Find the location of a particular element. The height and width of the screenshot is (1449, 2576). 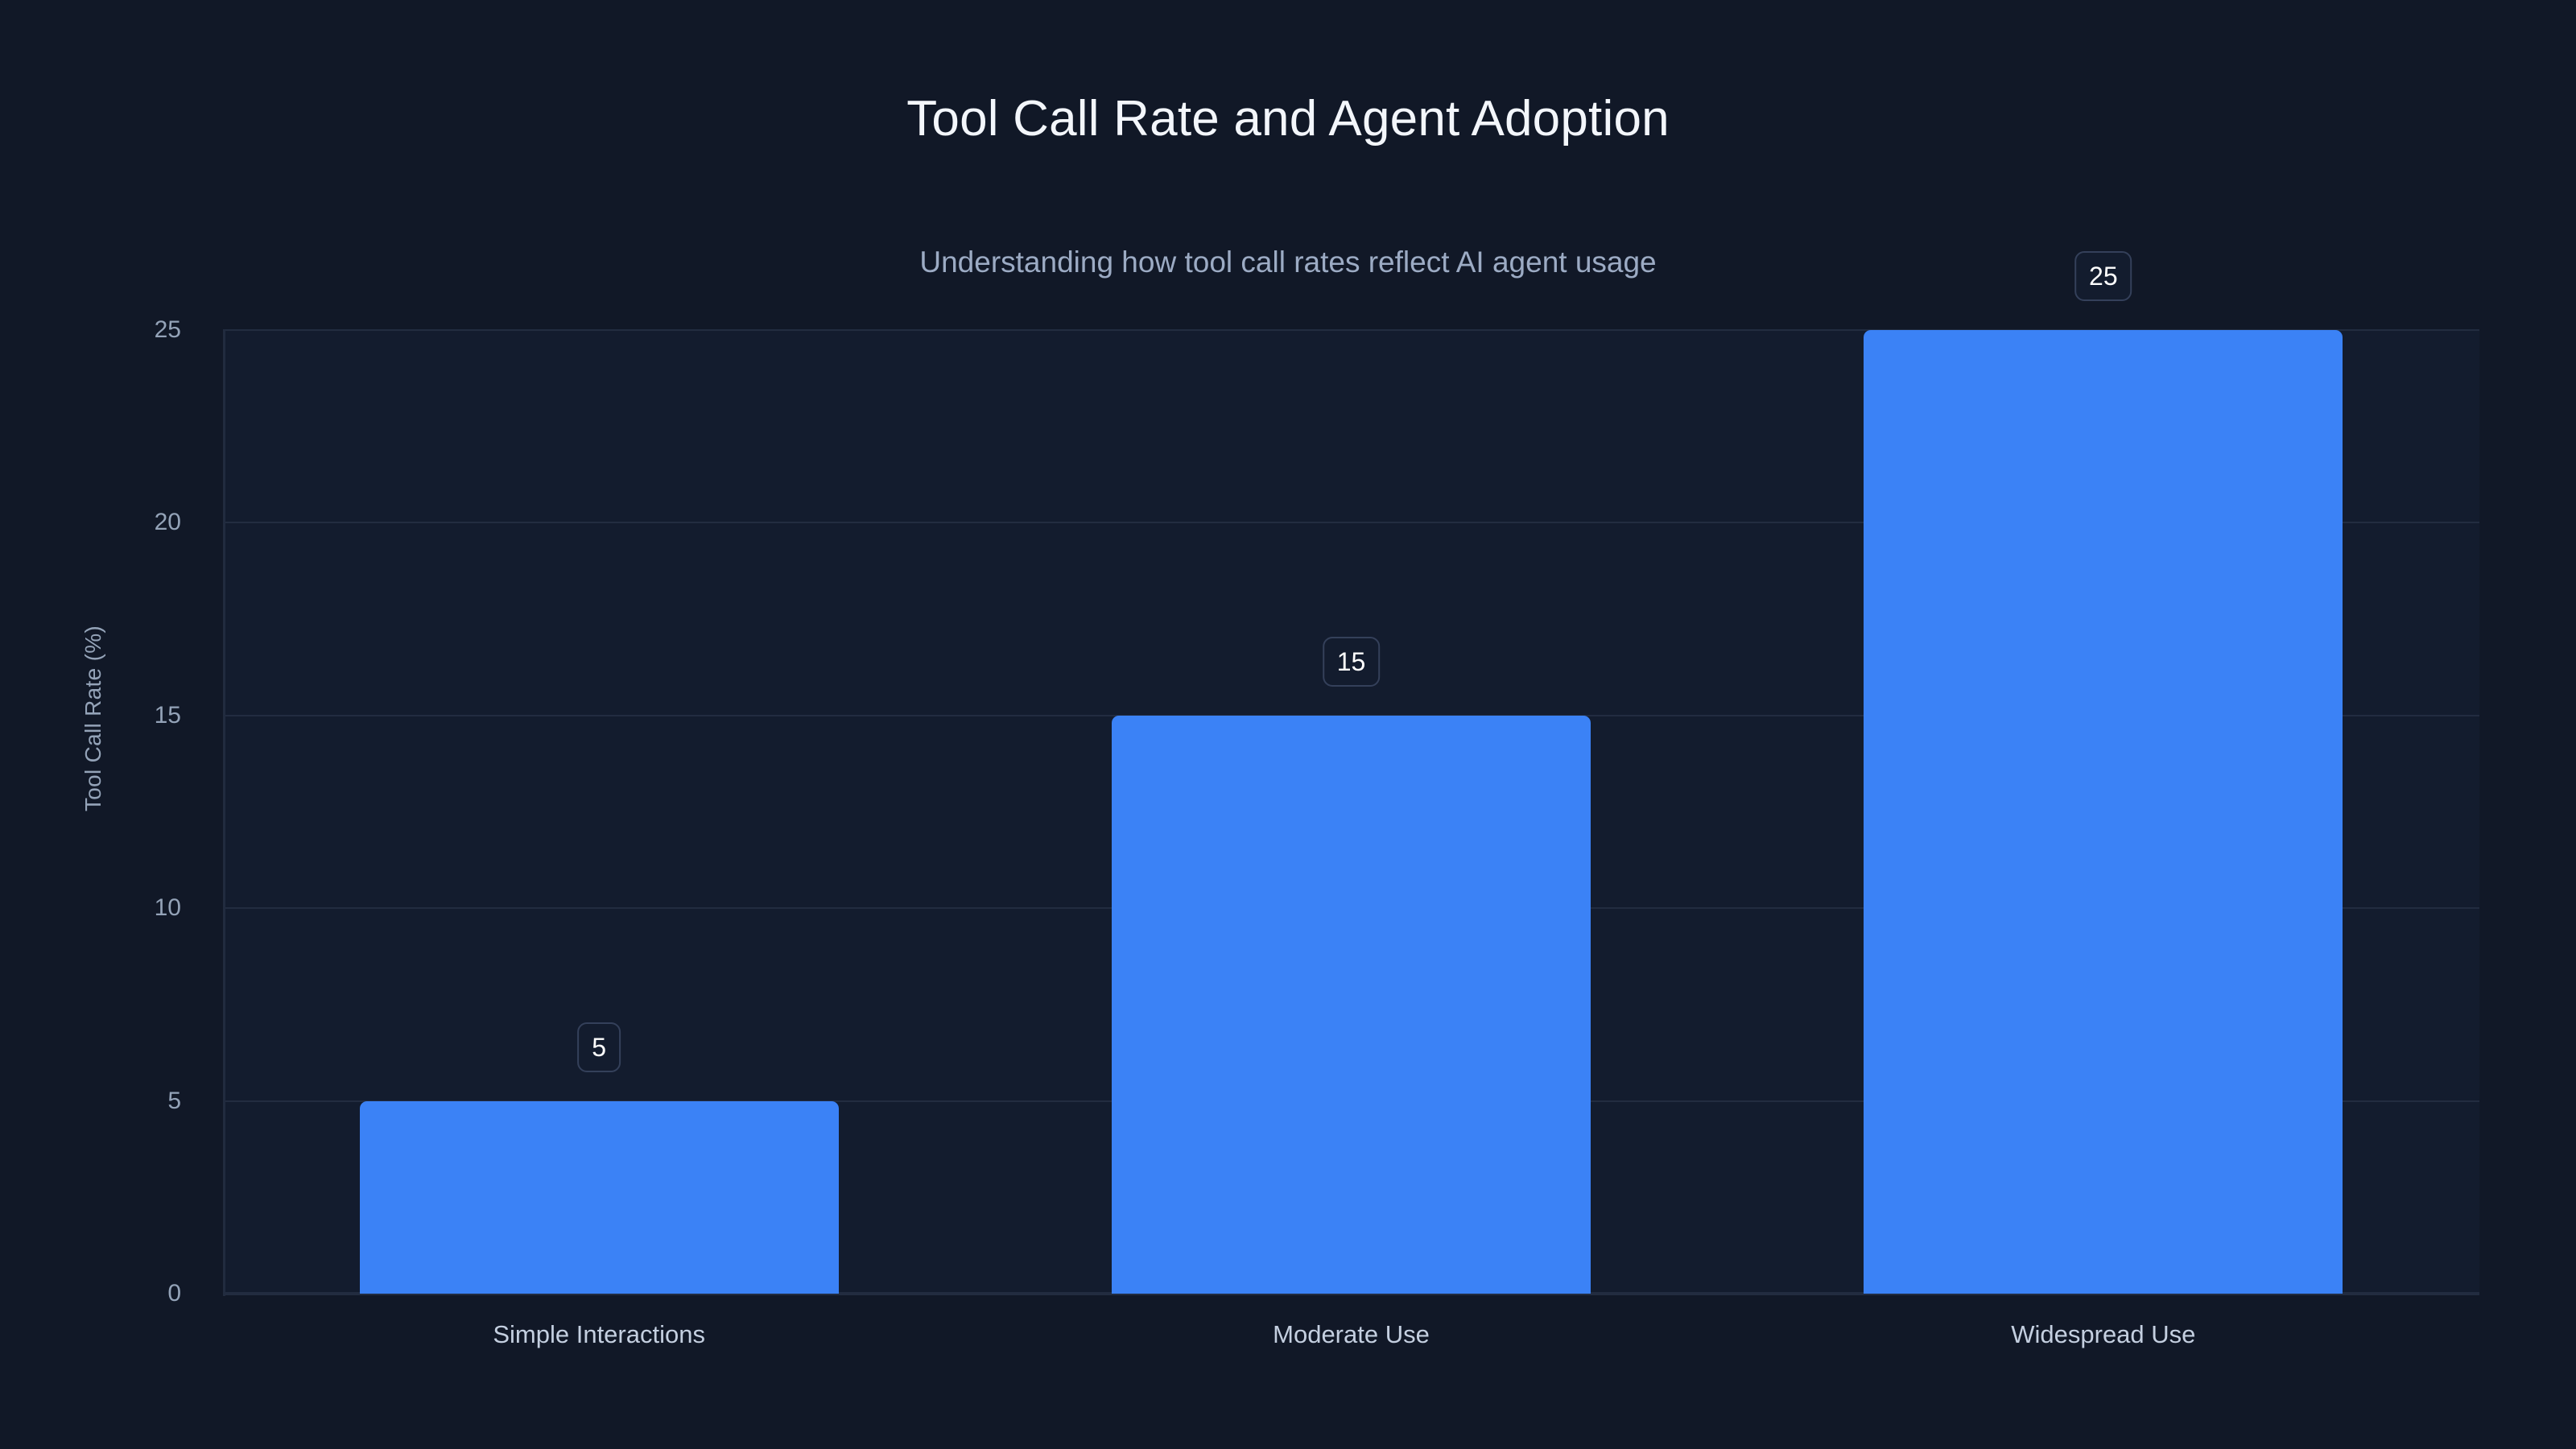

y-axis-tick-label: 20 is located at coordinates (167, 522).